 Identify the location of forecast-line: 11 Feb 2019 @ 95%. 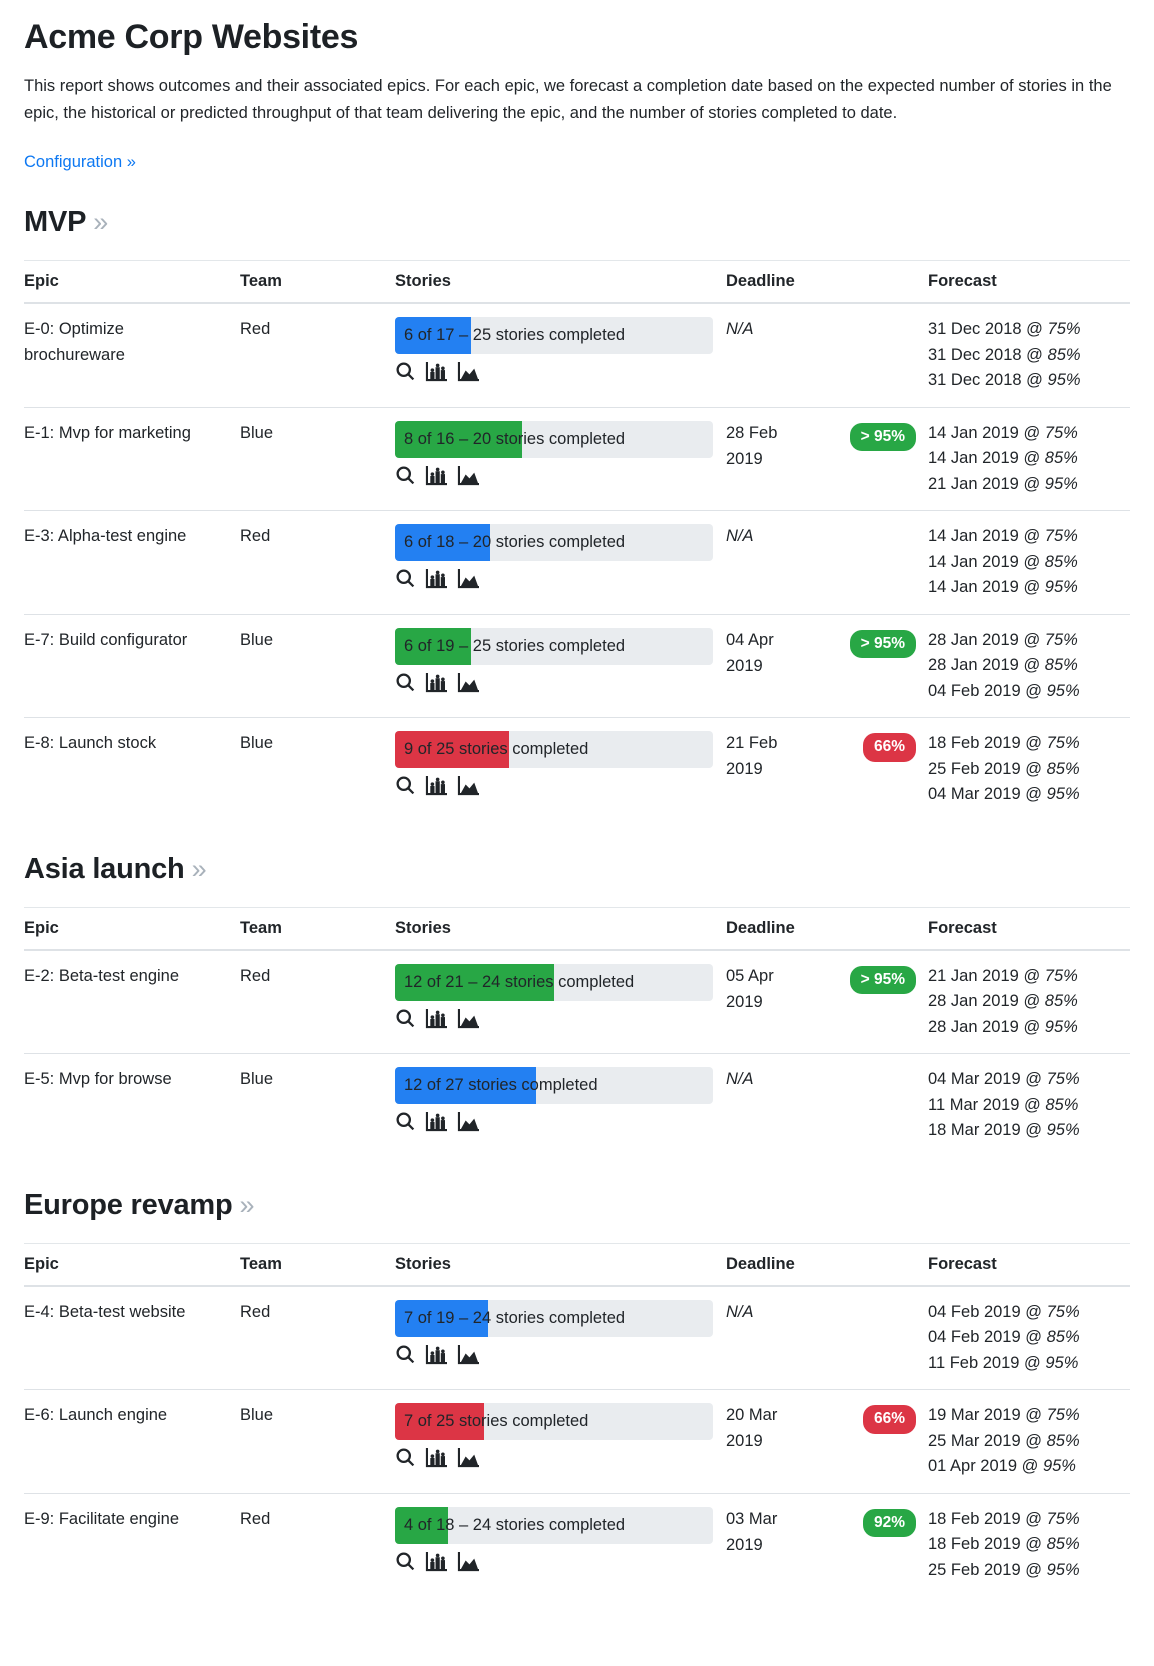
(1003, 1362).